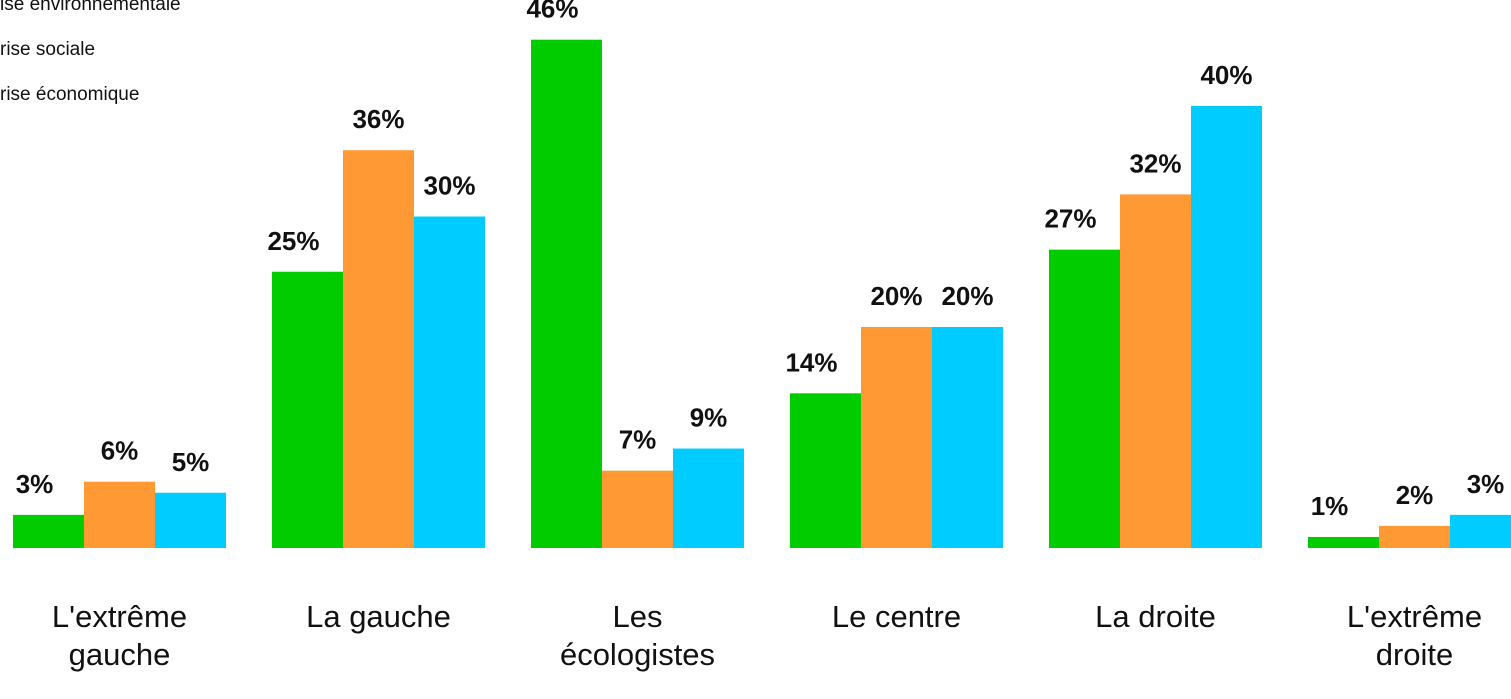 The height and width of the screenshot is (699, 1511). I want to click on x-tick-label: La gauche, so click(378, 616).